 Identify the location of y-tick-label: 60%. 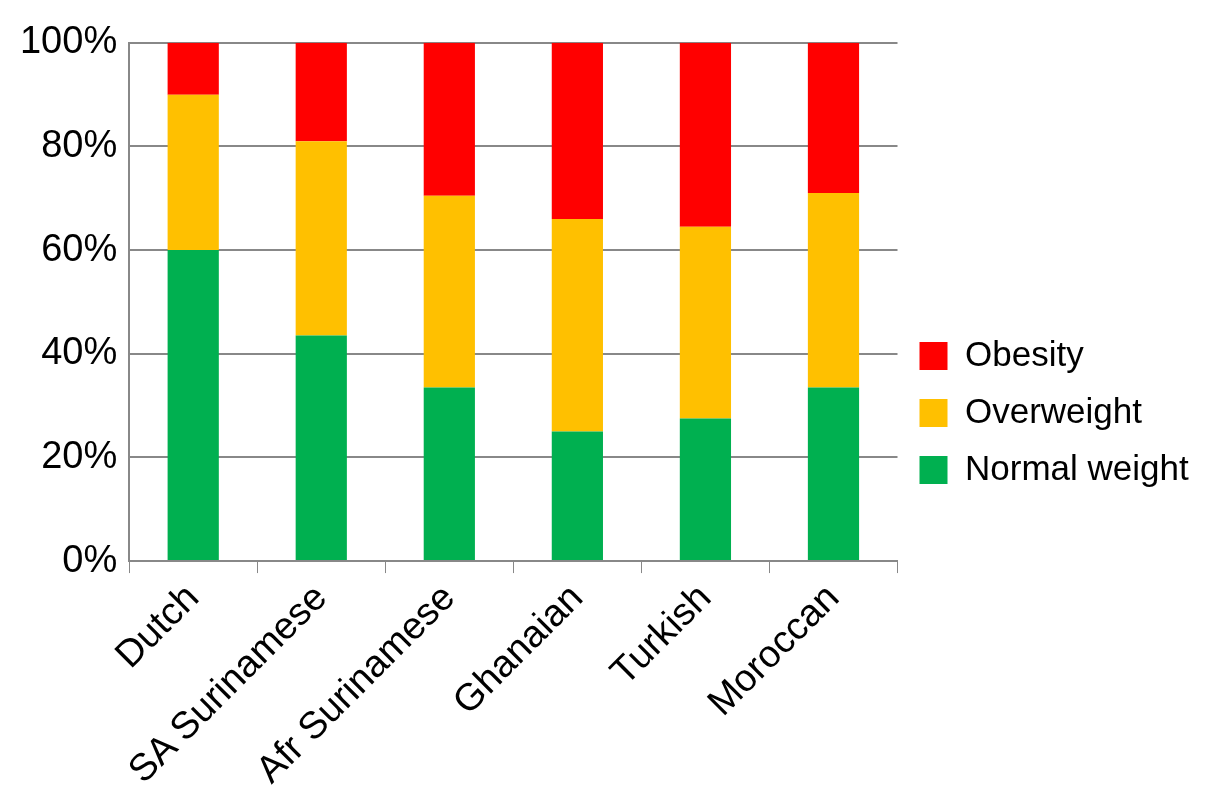
(79, 247).